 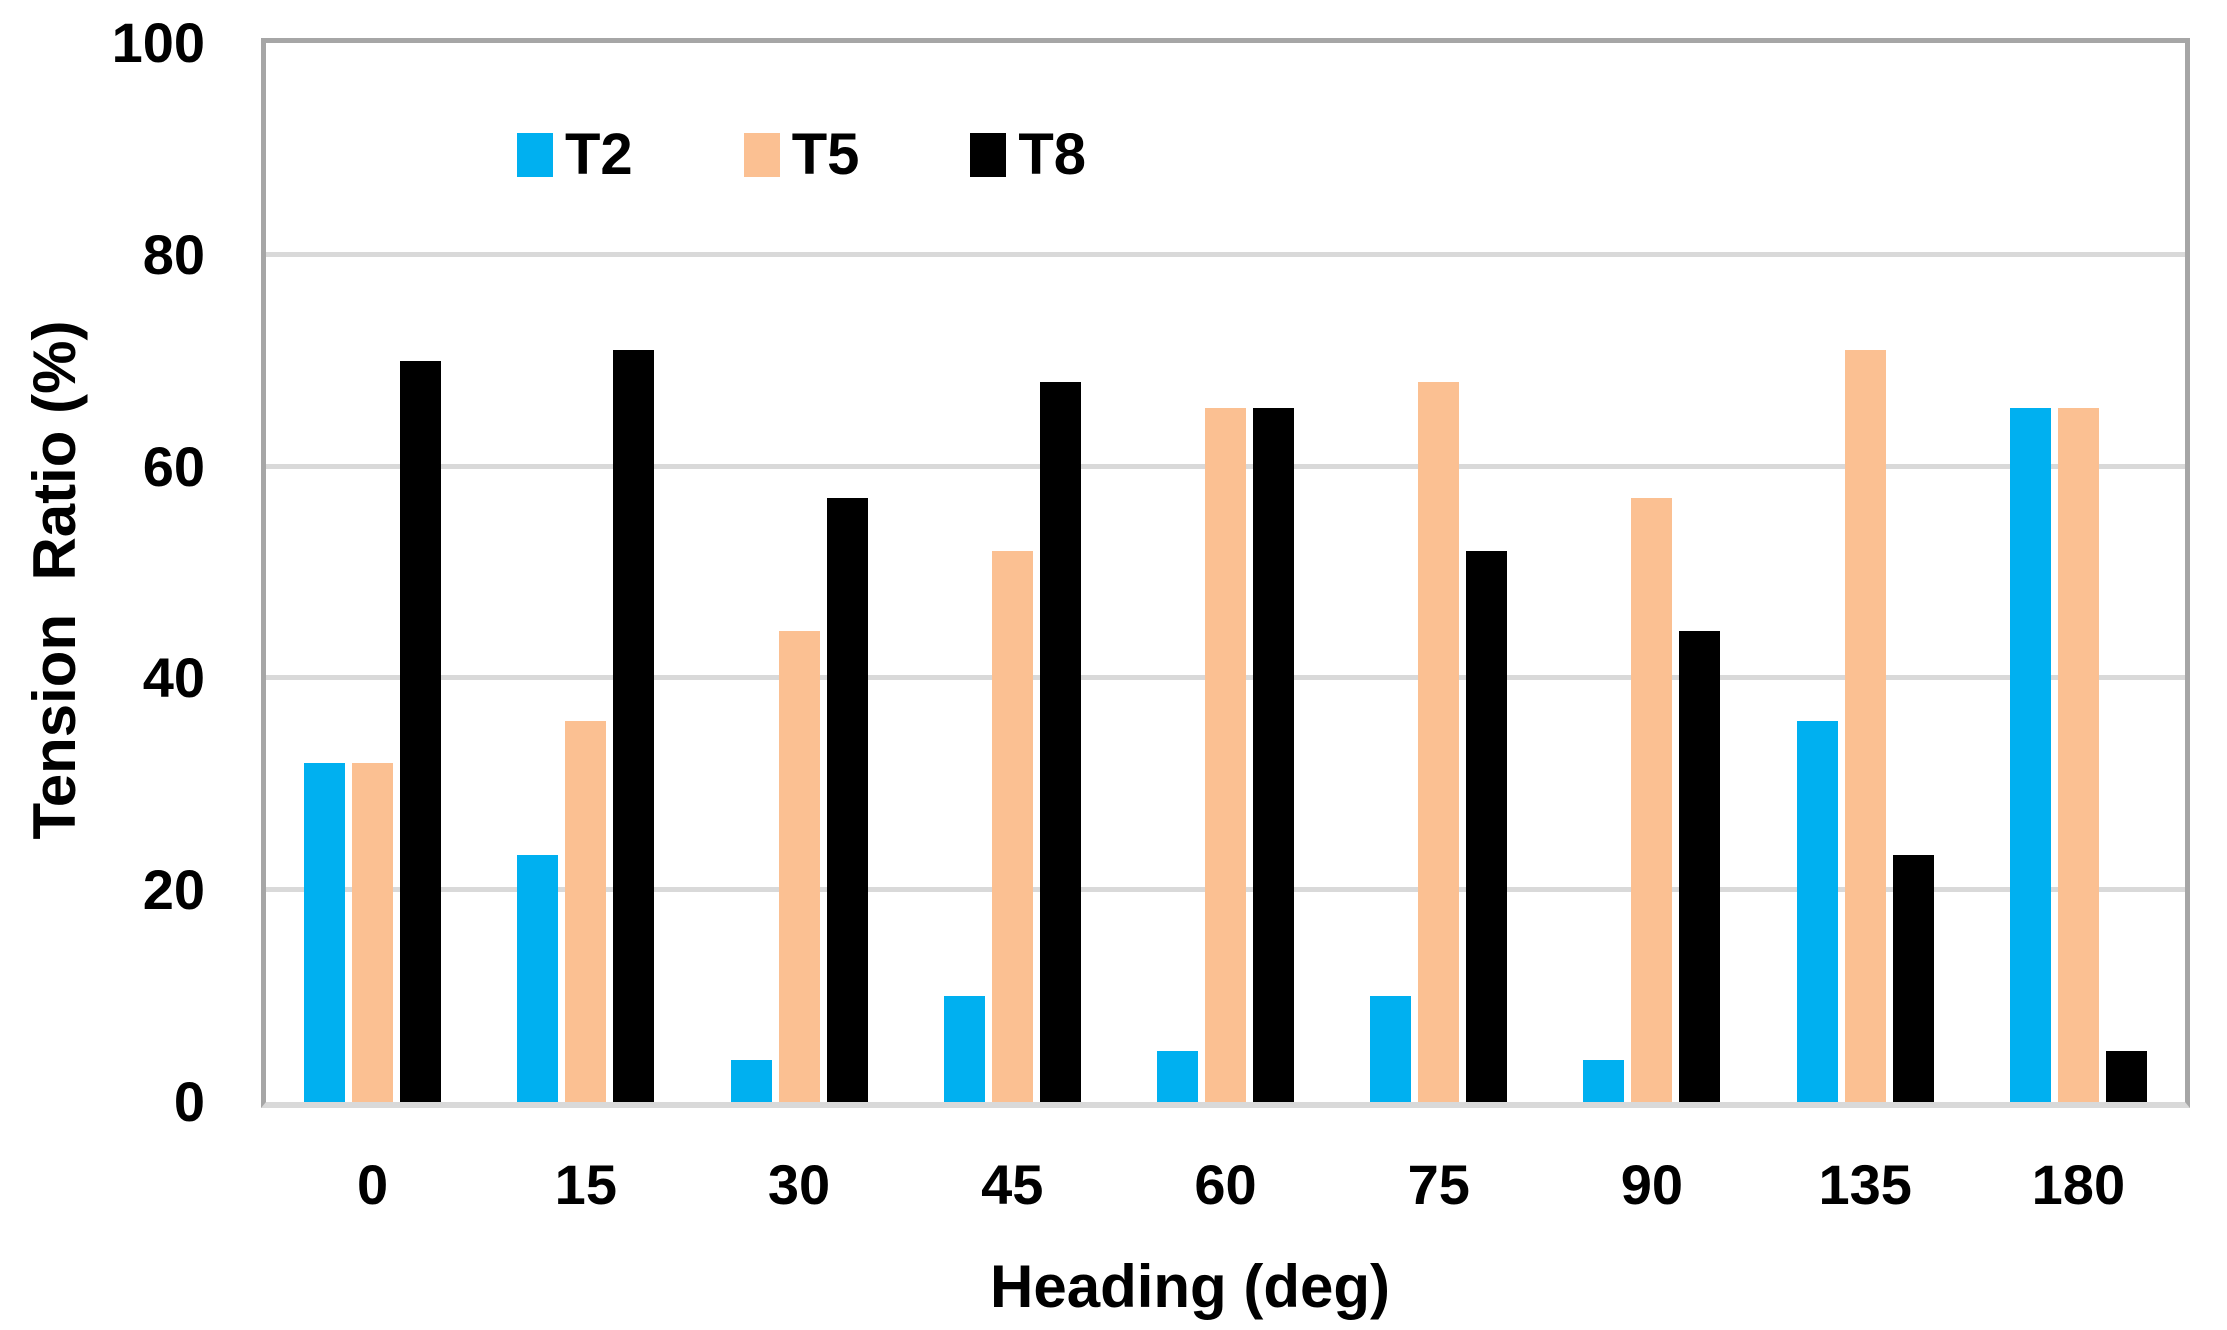 I want to click on y-tick-label-80: 80, so click(x=173, y=254).